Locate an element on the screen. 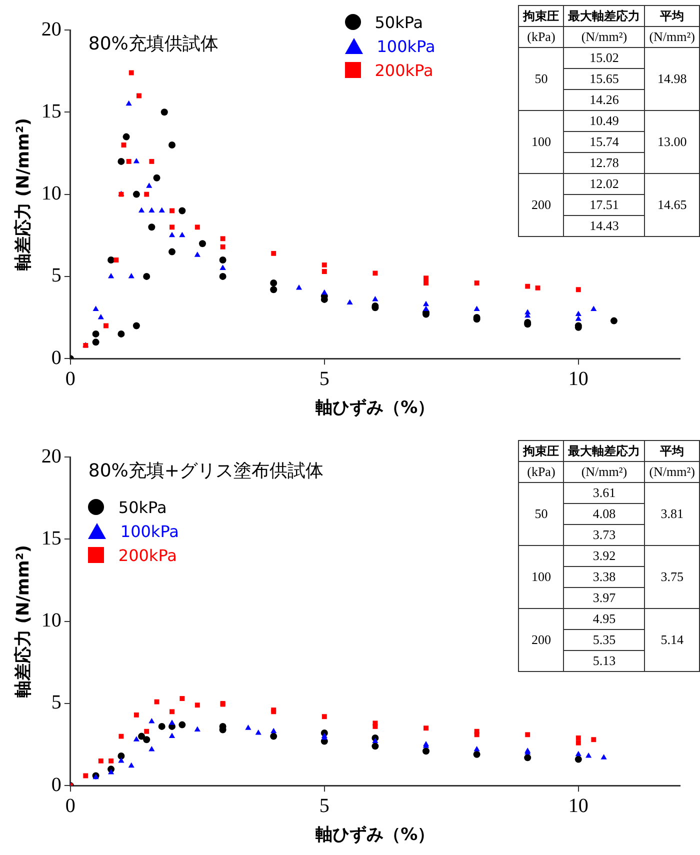 This screenshot has height=855, width=700. annotation: 15.74 is located at coordinates (604, 142).